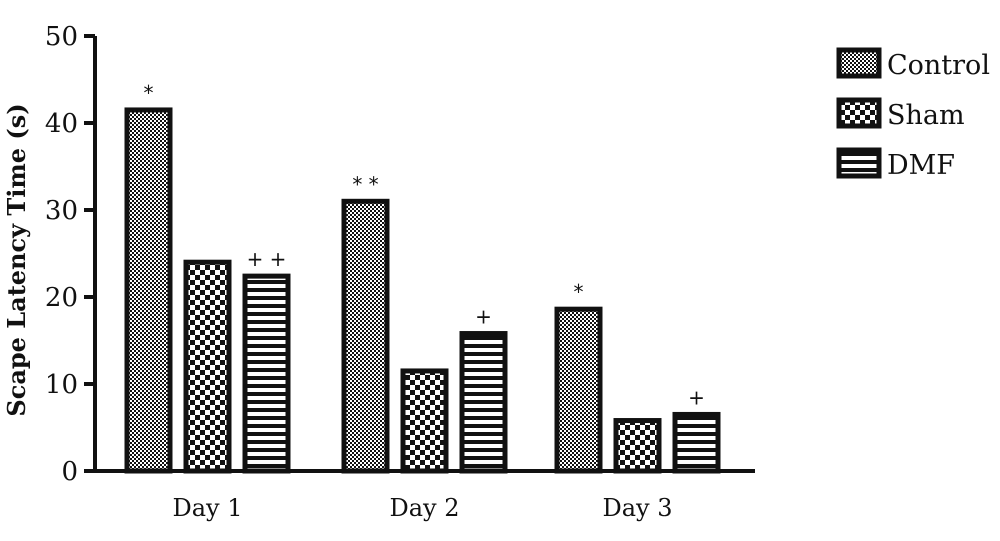 This screenshot has width=1000, height=541. I want to click on x-category-label: Day 2, so click(424, 508).